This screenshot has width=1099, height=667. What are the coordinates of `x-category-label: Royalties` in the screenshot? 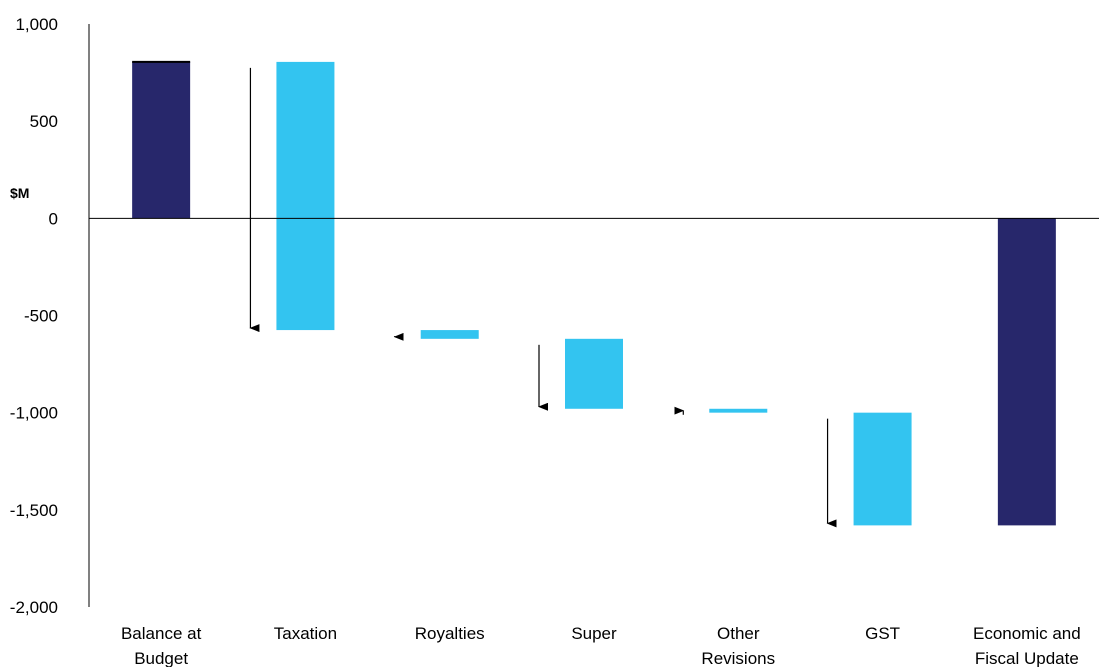 It's located at (450, 633).